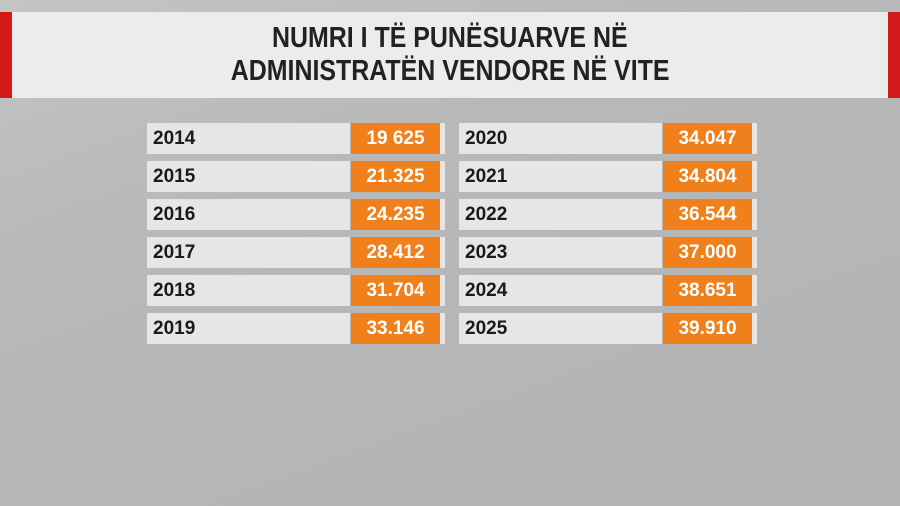 The image size is (900, 506). I want to click on table-row: 2023 37.000, so click(608, 252).